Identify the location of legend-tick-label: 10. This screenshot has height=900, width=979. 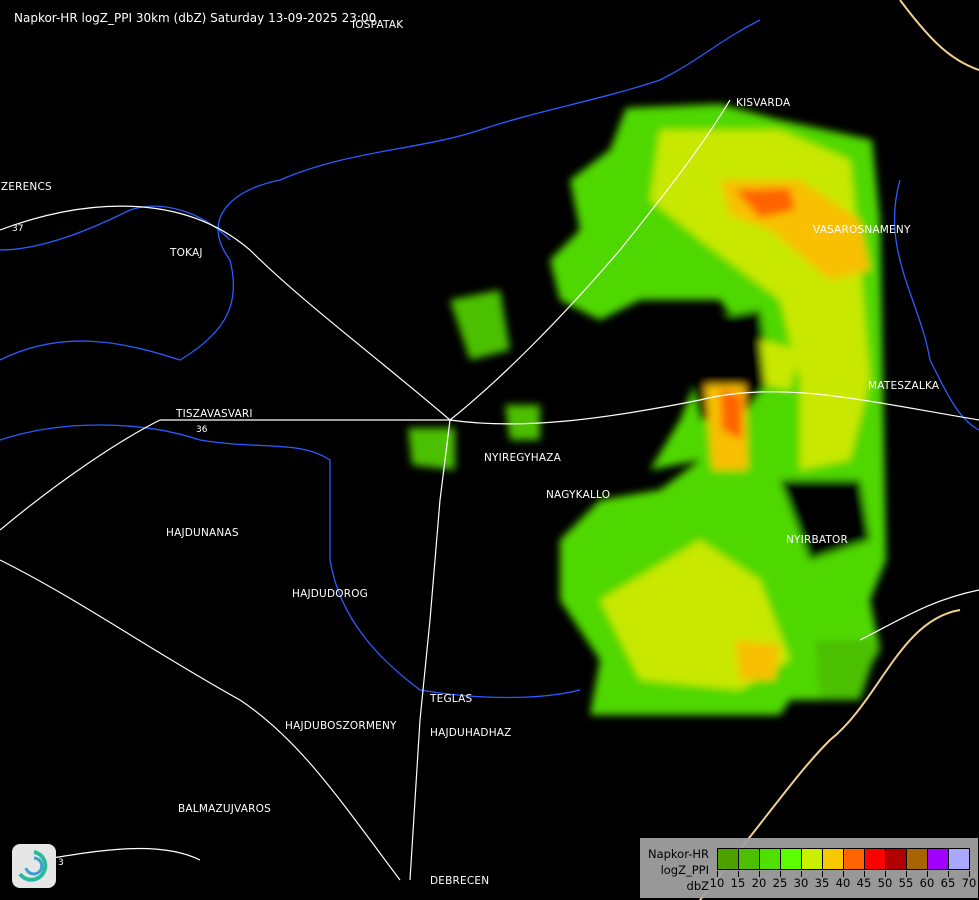
(717, 883).